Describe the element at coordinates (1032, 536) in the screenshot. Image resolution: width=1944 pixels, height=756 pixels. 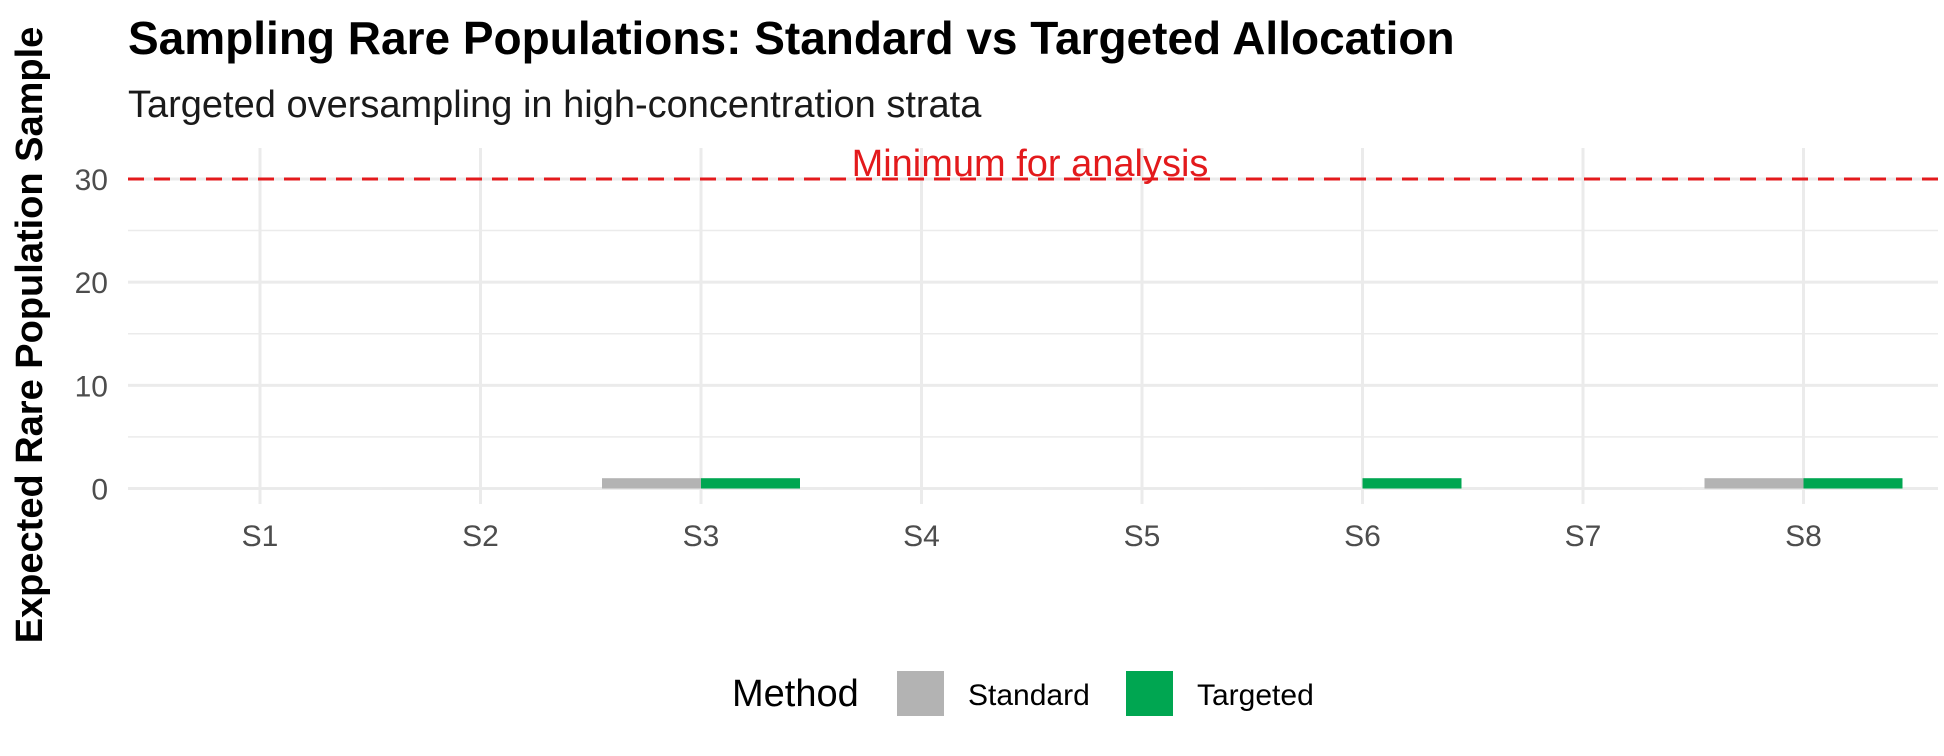
I see `x-axis-ticks: S1 S2 S3 S4 S5 S6 S7 S8` at that location.